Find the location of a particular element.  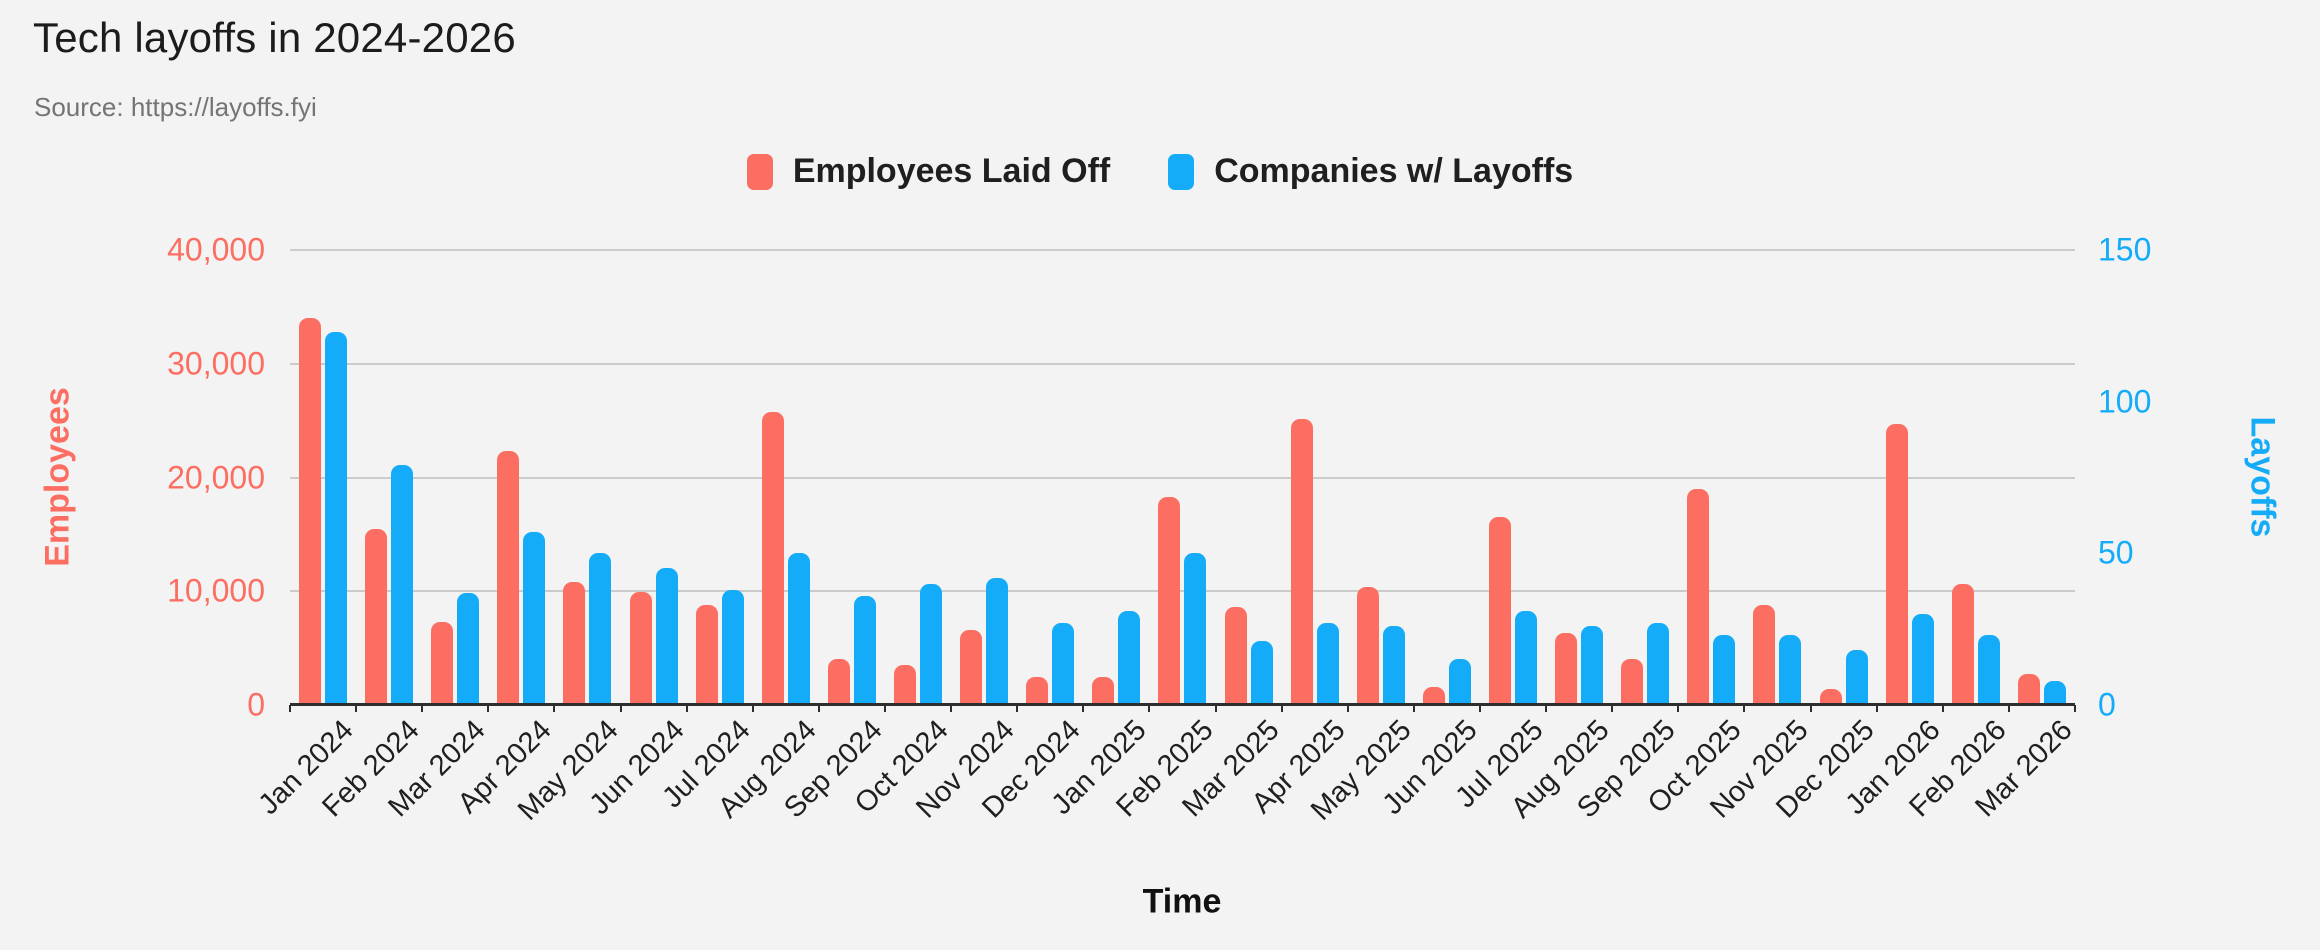

bar-companies-jul-2024 is located at coordinates (732, 647).